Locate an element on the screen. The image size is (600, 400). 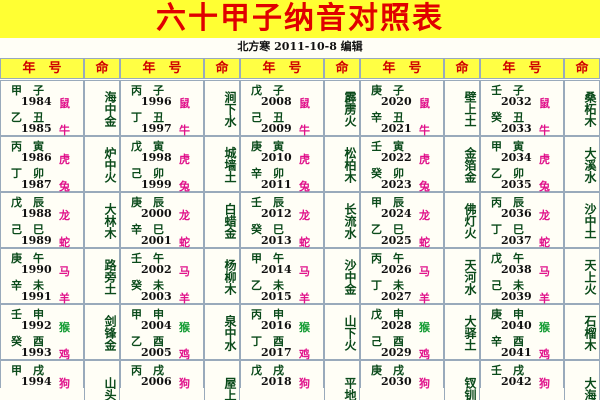
year-cell: 壬 申 1992 猴 is located at coordinates (42, 319).